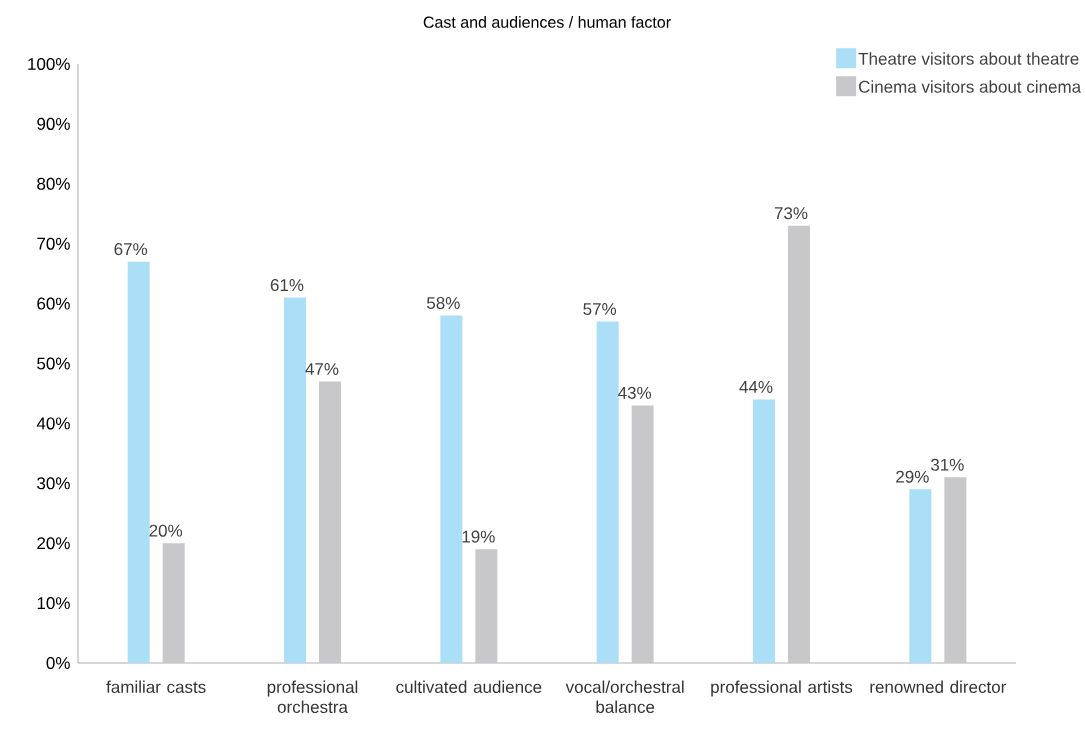 The image size is (1086, 733). Describe the element at coordinates (53, 243) in the screenshot. I see `y-tick-label: 70%` at that location.